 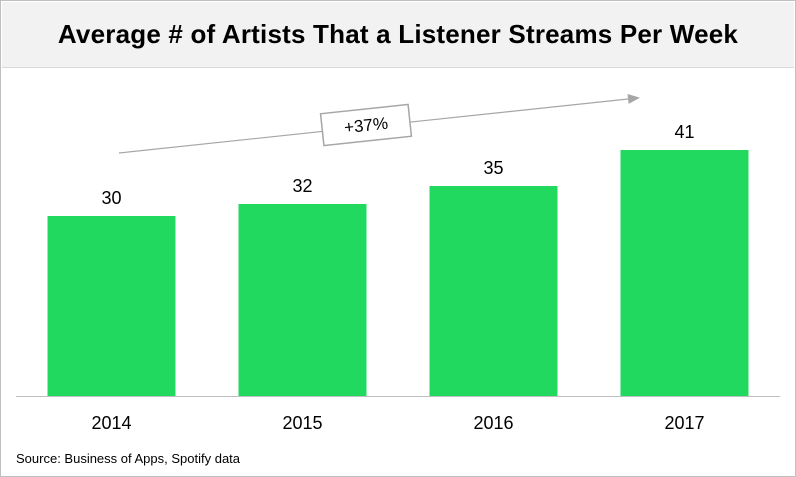 I want to click on data-label-2017: 41, so click(x=684, y=132).